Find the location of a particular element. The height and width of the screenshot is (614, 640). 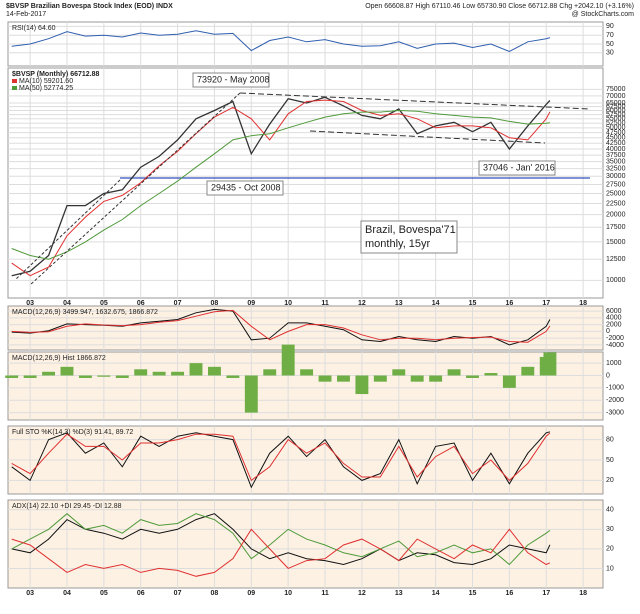

y-tick-label: 52500 is located at coordinates (616, 123).